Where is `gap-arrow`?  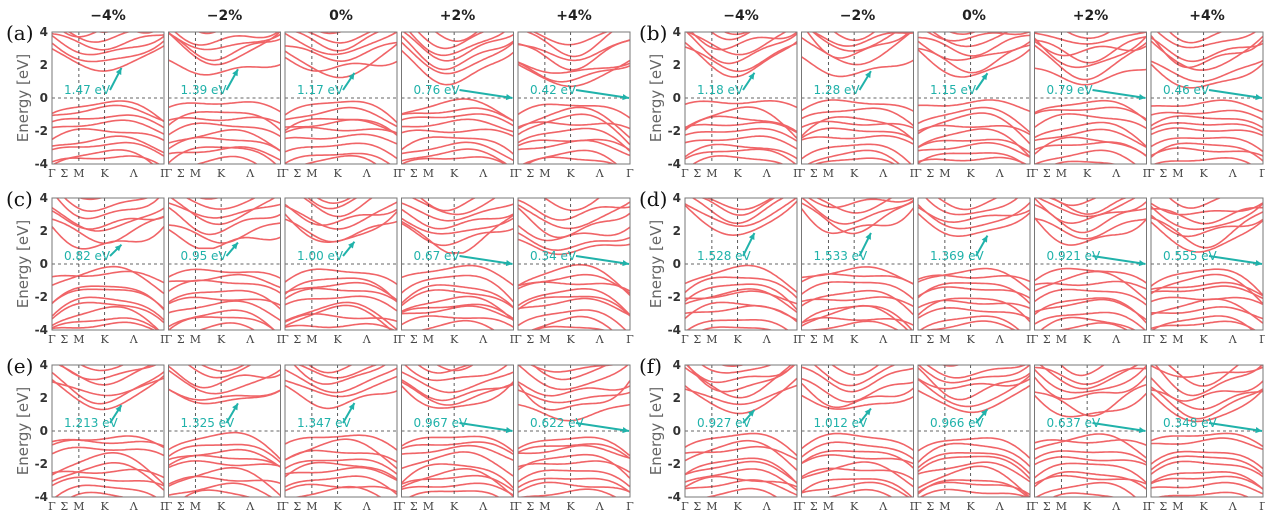
gap-arrow is located at coordinates (1235, 94).